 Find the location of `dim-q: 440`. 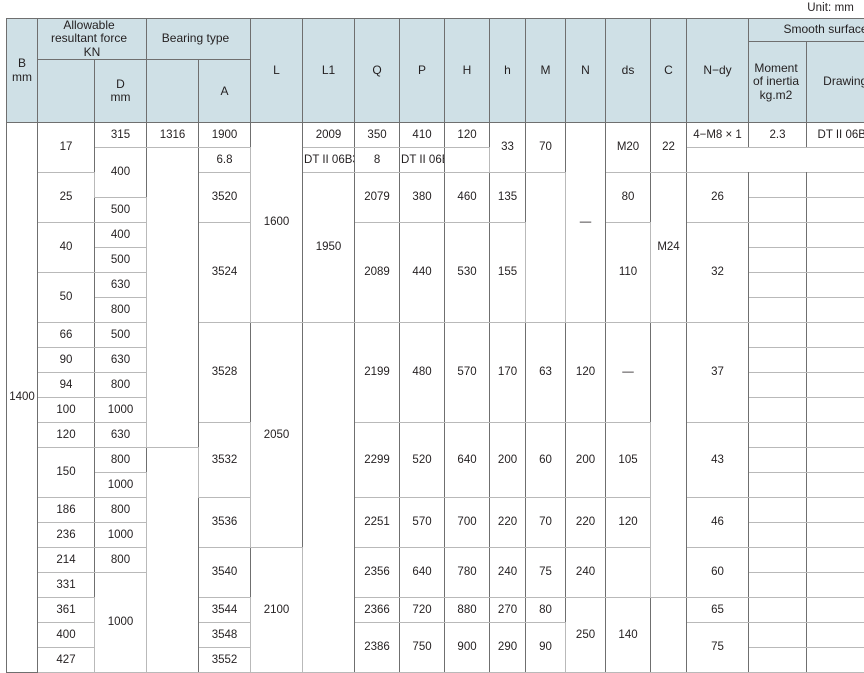

dim-q: 440 is located at coordinates (422, 273).